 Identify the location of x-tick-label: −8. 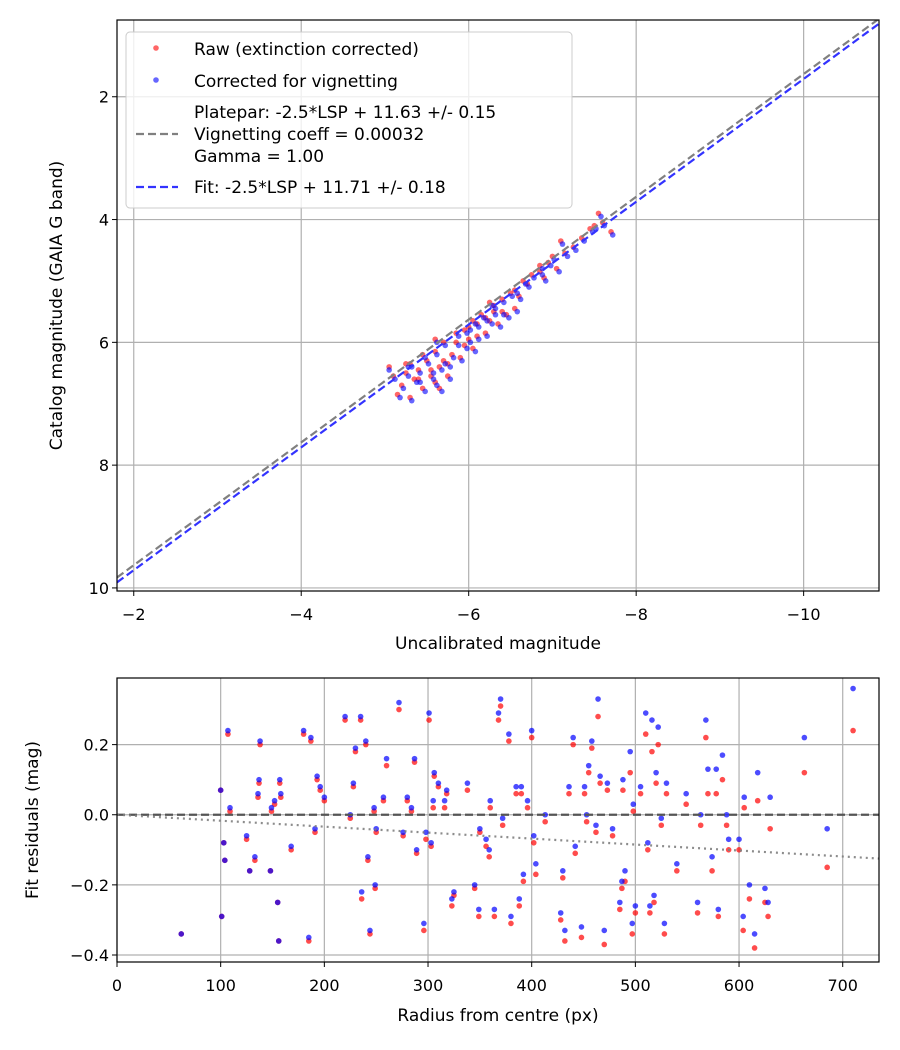
(636, 614).